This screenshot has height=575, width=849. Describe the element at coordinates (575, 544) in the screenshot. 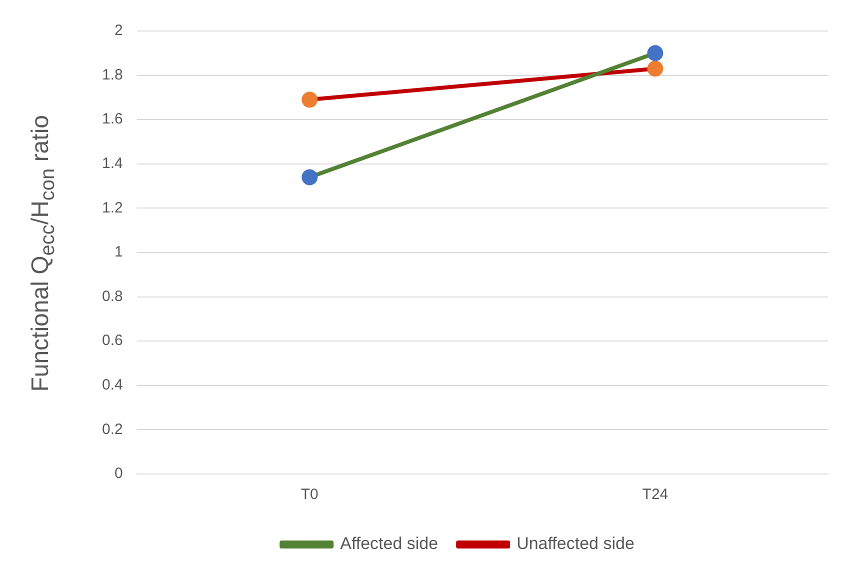

I see `legend-label: Unaffected side` at that location.